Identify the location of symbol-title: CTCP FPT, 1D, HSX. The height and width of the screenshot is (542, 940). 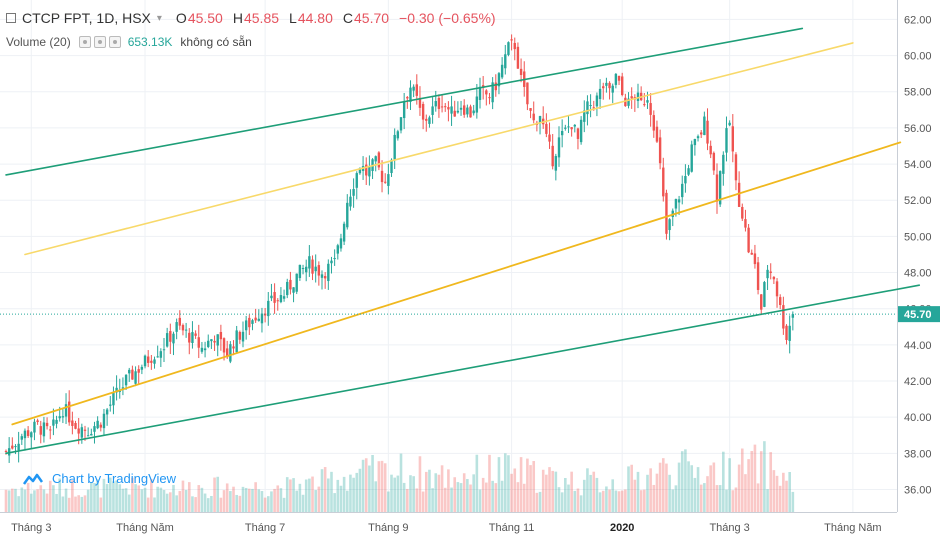
(86, 18).